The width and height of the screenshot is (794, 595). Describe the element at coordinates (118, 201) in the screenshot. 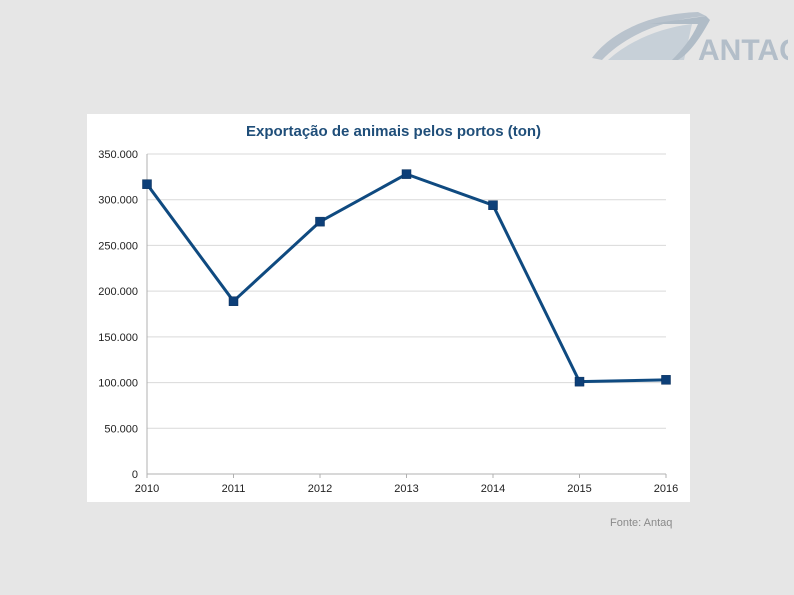

I see `y-tick-label: 300.000` at that location.